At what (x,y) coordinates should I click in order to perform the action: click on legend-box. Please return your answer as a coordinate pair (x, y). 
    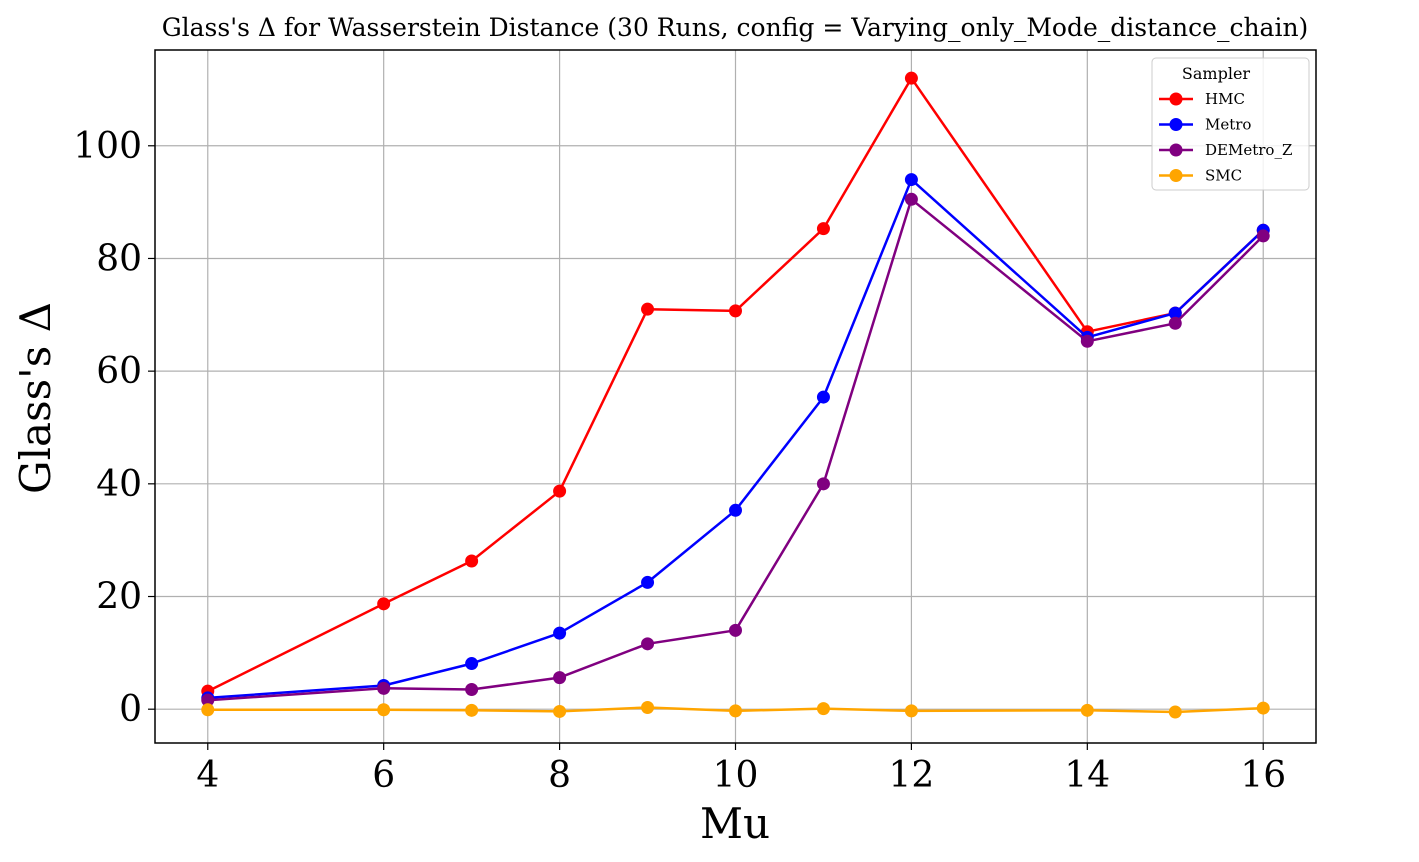
    Looking at the image, I should click on (1230, 124).